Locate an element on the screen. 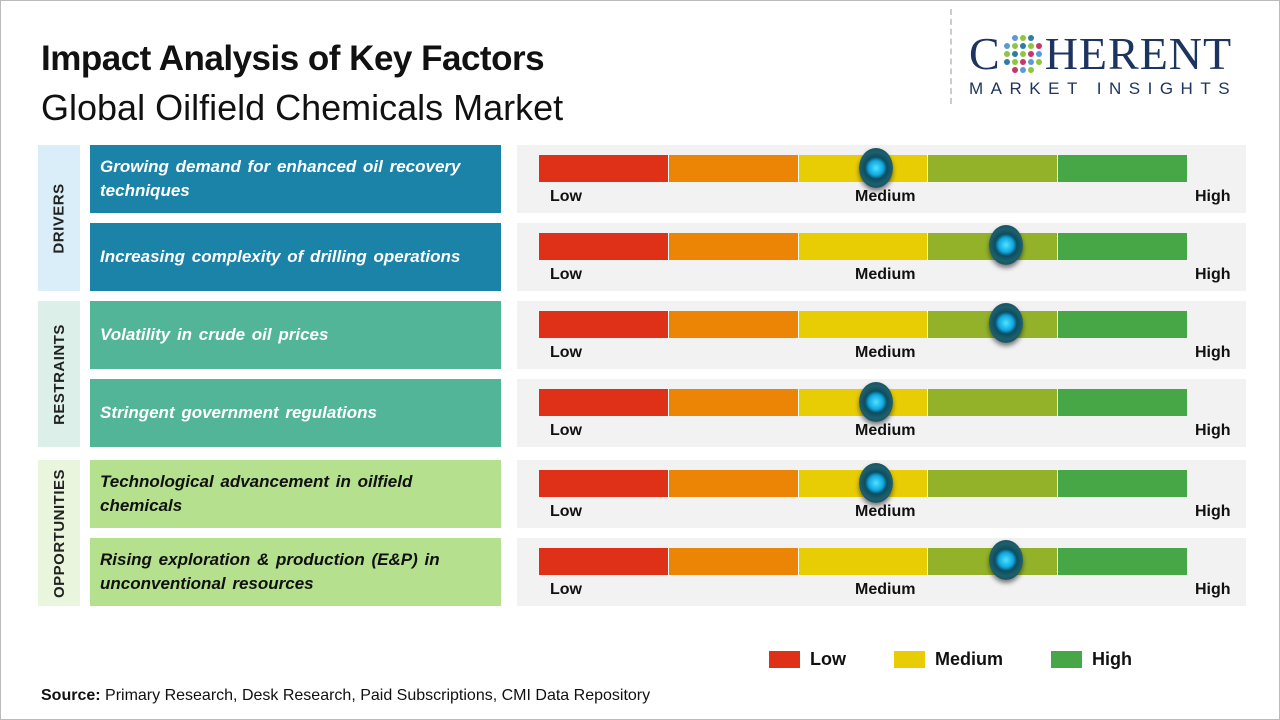 The height and width of the screenshot is (720, 1280). category-opportunities: OPPORTUNITIES is located at coordinates (59, 533).